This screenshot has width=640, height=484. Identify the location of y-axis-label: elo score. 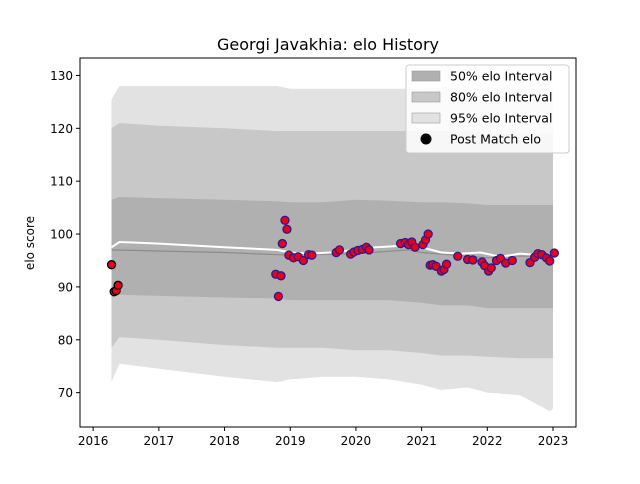
(30, 243).